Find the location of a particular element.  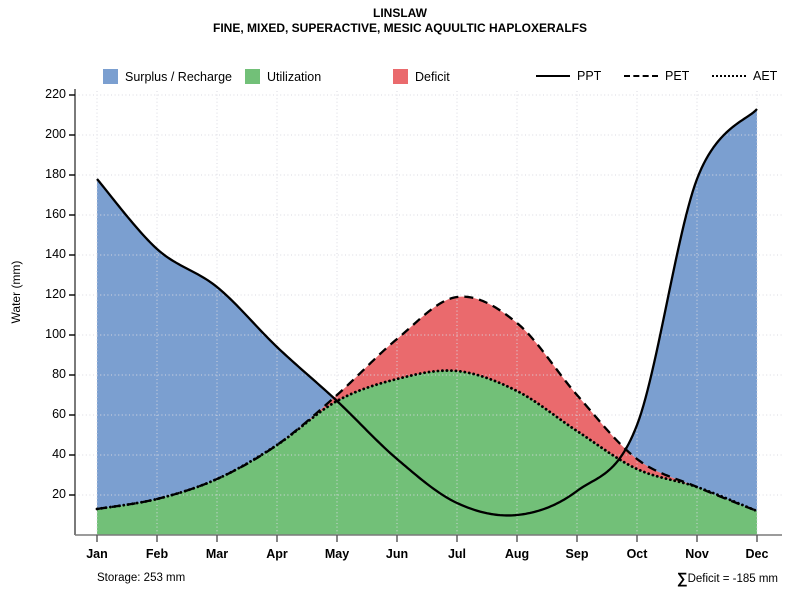

x-tick-label-jan: Jan is located at coordinates (97, 554).